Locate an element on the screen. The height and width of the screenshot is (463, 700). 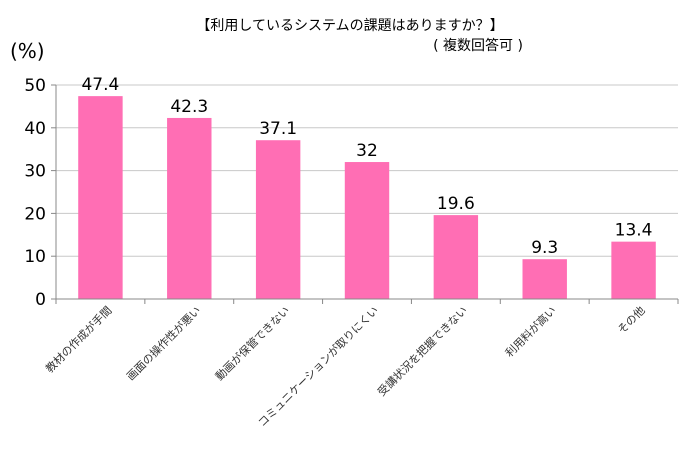
y-tick-label-3: 30 is located at coordinates (35, 172).